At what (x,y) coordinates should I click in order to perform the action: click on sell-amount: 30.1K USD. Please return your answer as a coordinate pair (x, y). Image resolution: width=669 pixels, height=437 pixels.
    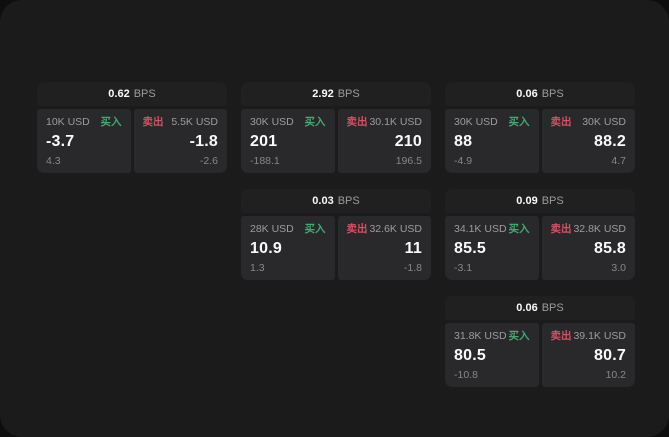
    Looking at the image, I should click on (395, 122).